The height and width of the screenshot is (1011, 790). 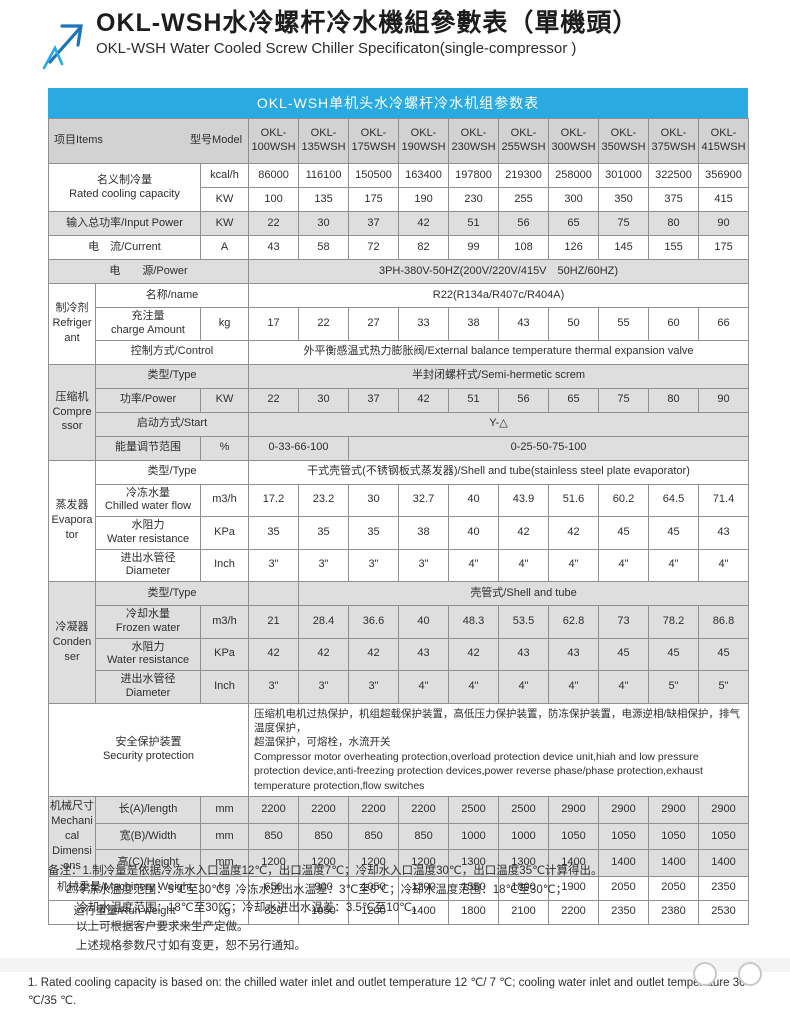 What do you see at coordinates (274, 888) in the screenshot?
I see `value-cell: 650` at bounding box center [274, 888].